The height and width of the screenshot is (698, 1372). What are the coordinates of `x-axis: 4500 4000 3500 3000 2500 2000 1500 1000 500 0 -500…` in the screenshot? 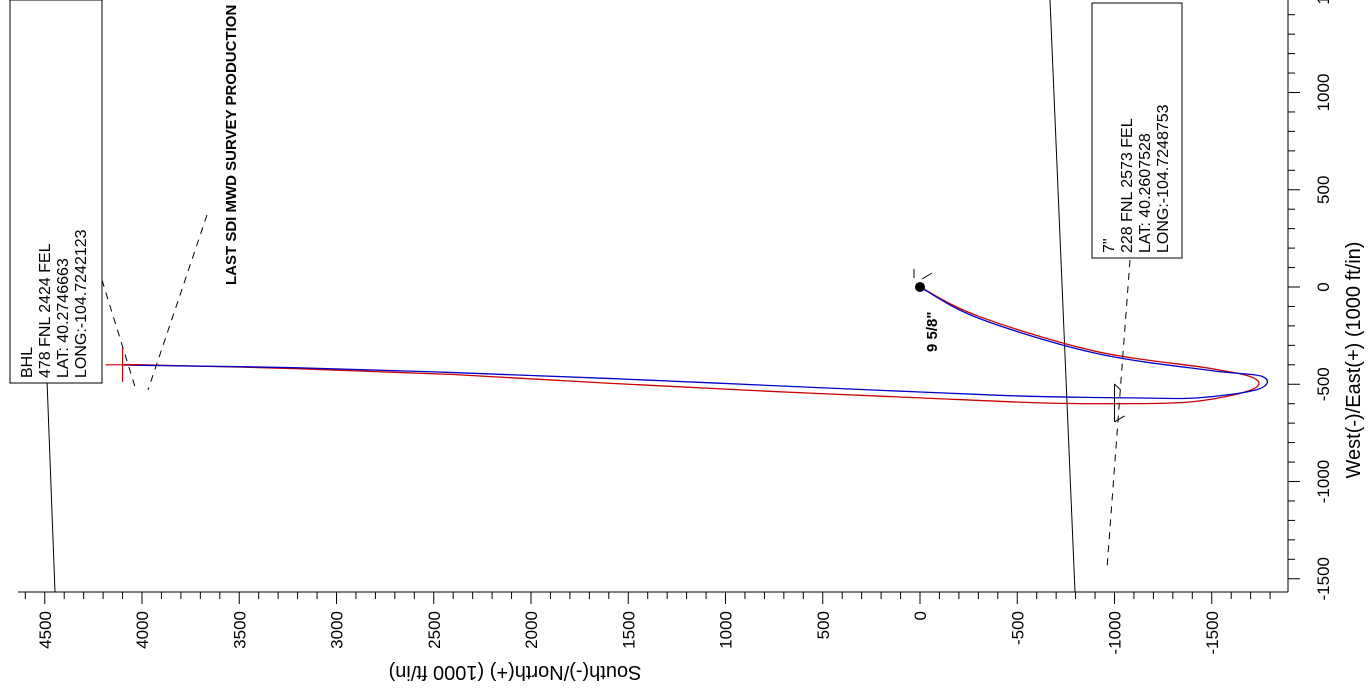 It's located at (653, 622).